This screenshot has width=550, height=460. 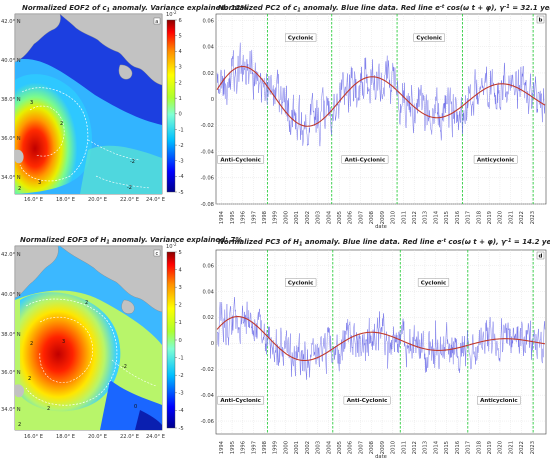 I want to click on x-tick-label: 2002, so click(x=308, y=447).